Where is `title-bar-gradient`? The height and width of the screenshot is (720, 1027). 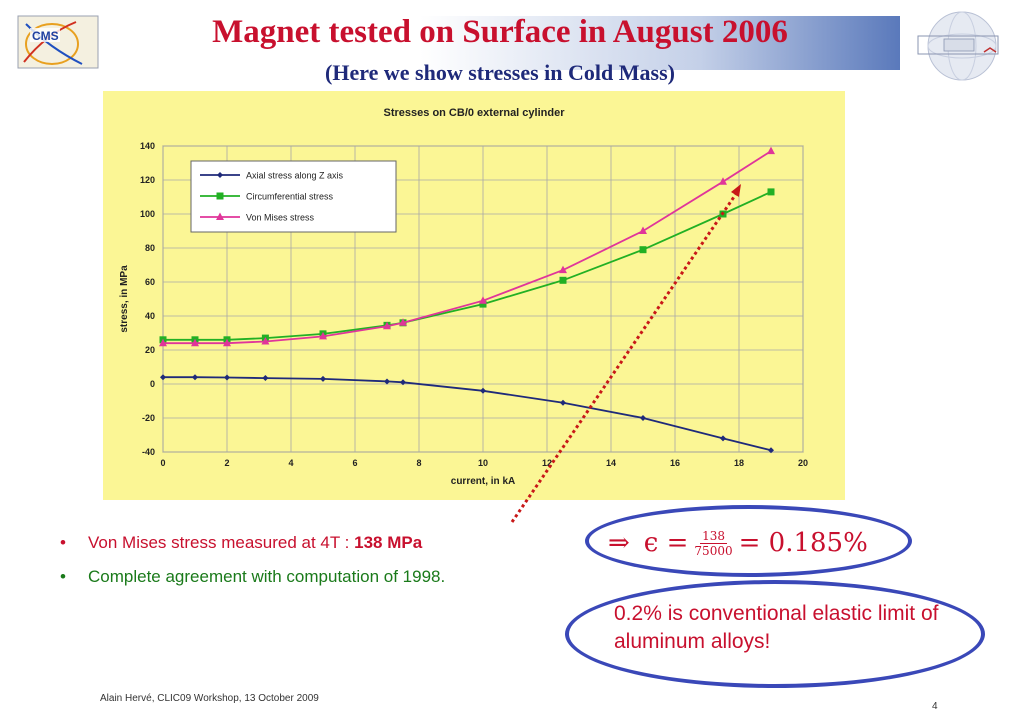
title-bar-gradient is located at coordinates (500, 43).